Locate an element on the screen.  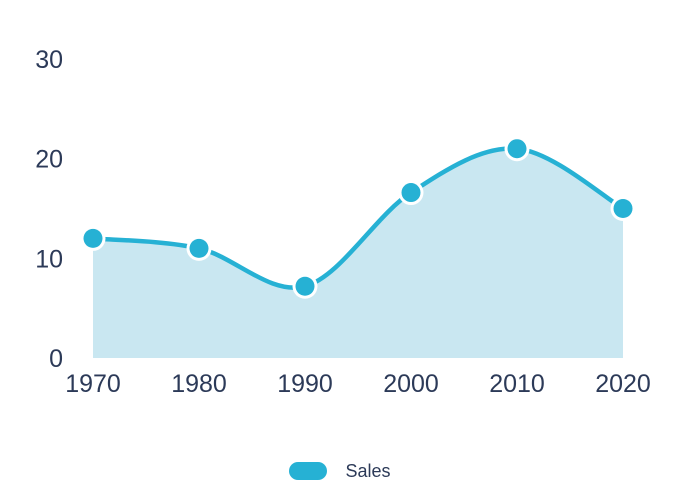
x-axis-label-1980: 1980 is located at coordinates (199, 384).